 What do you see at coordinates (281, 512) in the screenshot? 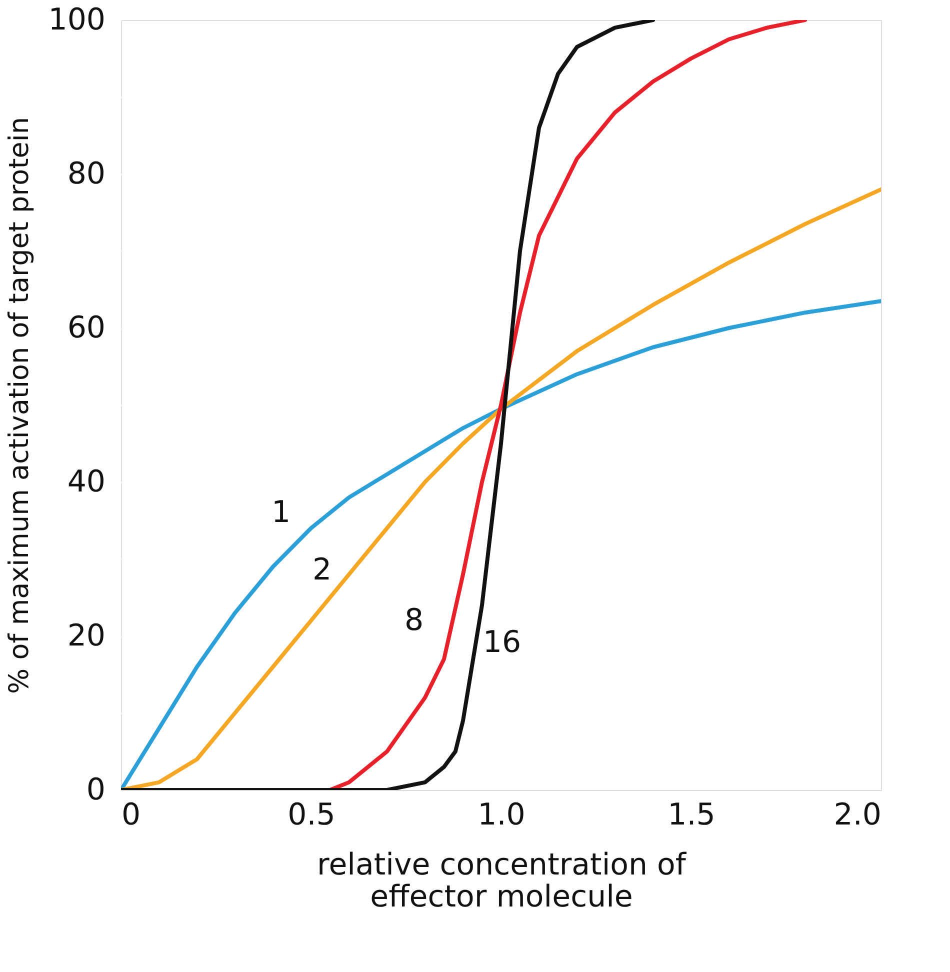
I see `annotation: 1` at bounding box center [281, 512].